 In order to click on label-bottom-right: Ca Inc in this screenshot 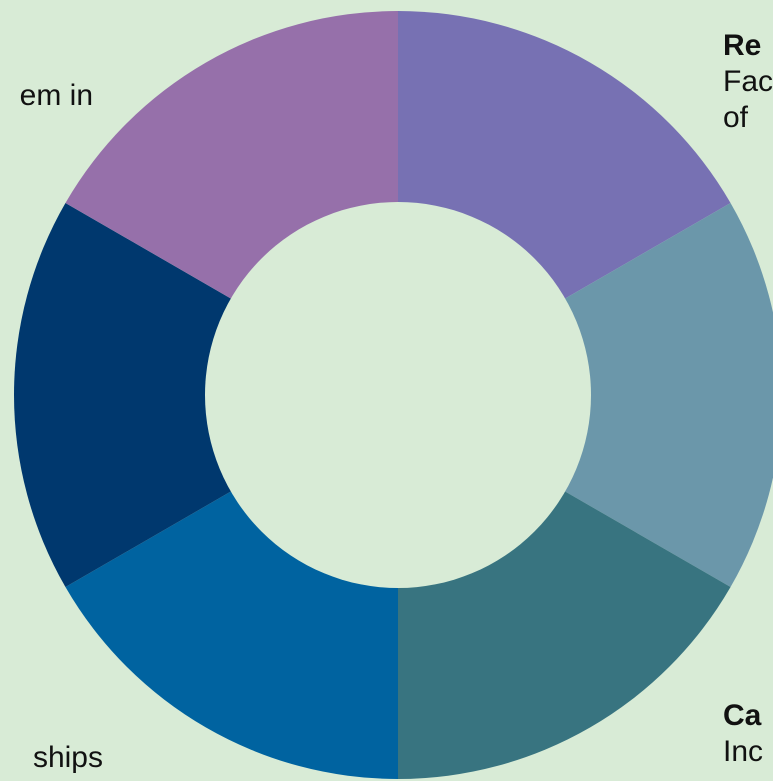, I will do `click(743, 734)`.